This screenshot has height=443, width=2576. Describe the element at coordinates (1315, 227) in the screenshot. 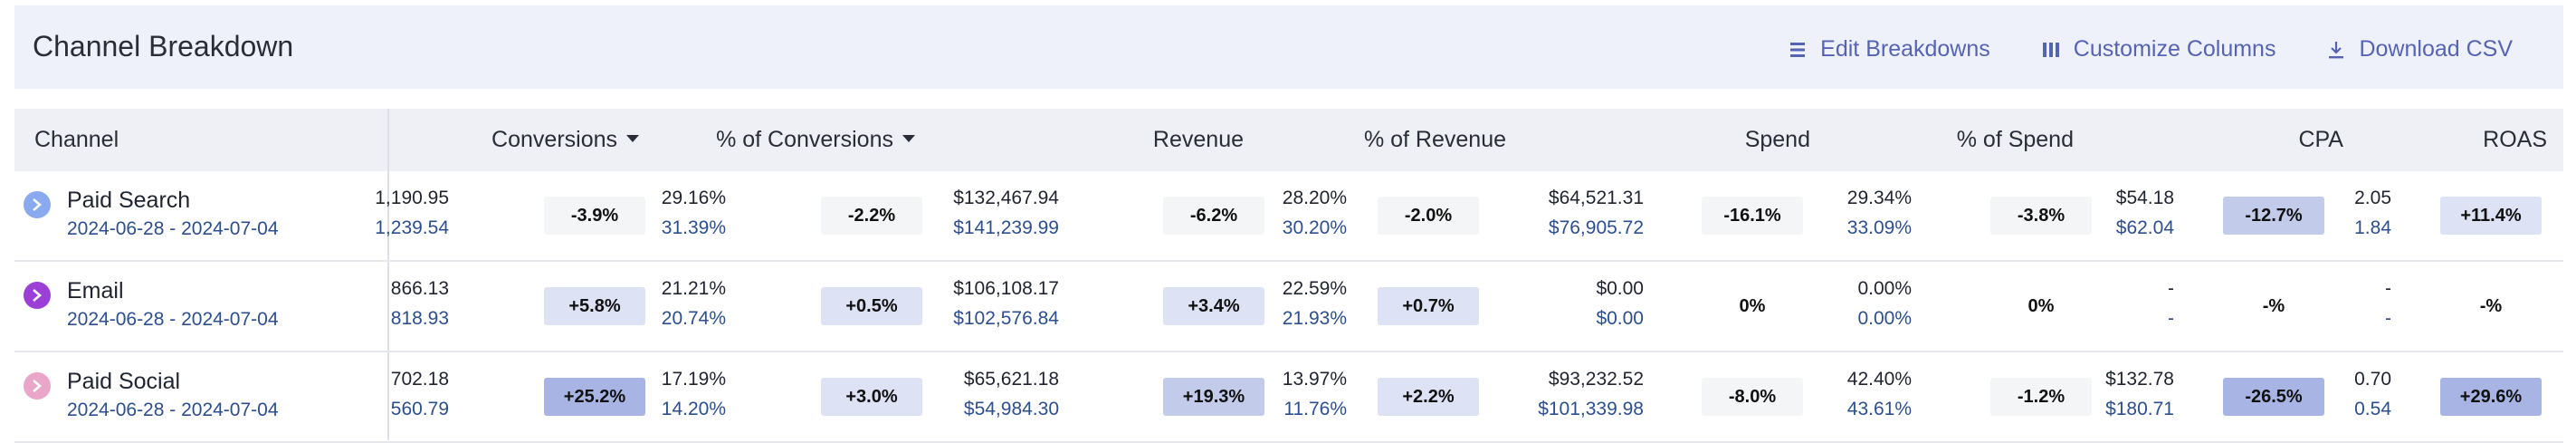

I see `metric-previous-value: 30.20%` at that location.